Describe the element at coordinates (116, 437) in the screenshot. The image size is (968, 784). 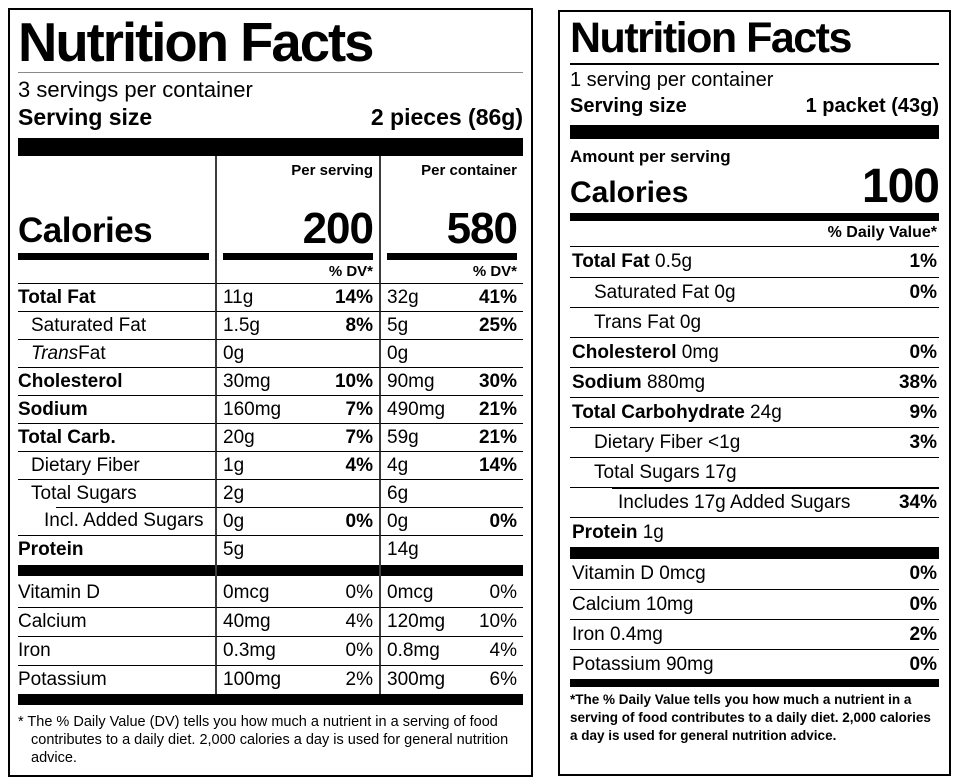
I see `nutrient-name: Total Carb.` at that location.